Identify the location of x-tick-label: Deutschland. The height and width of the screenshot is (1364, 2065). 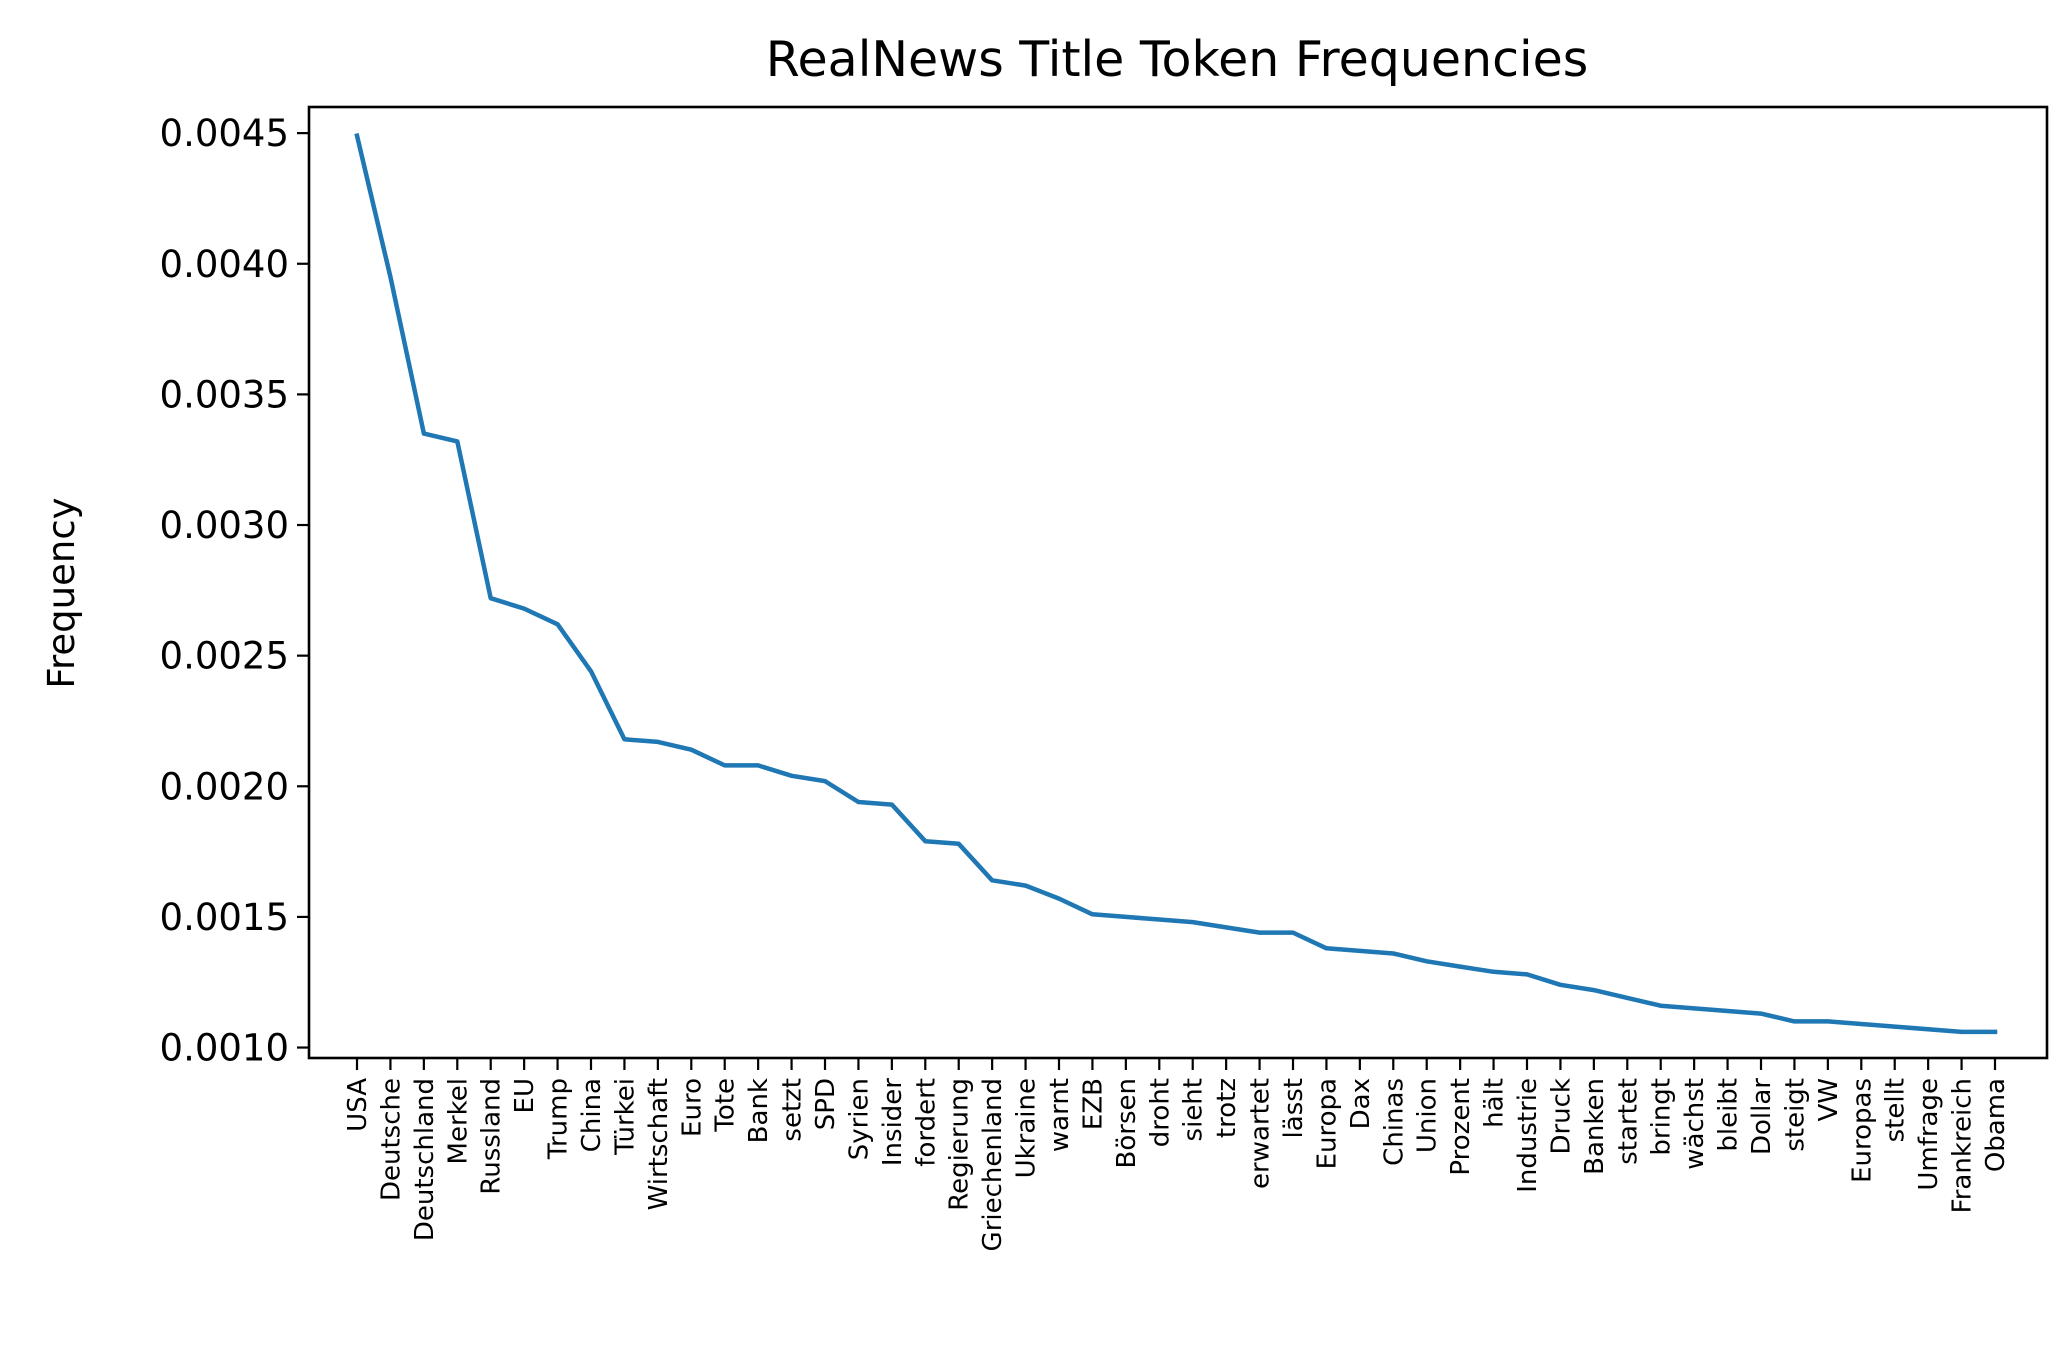
(425, 1159).